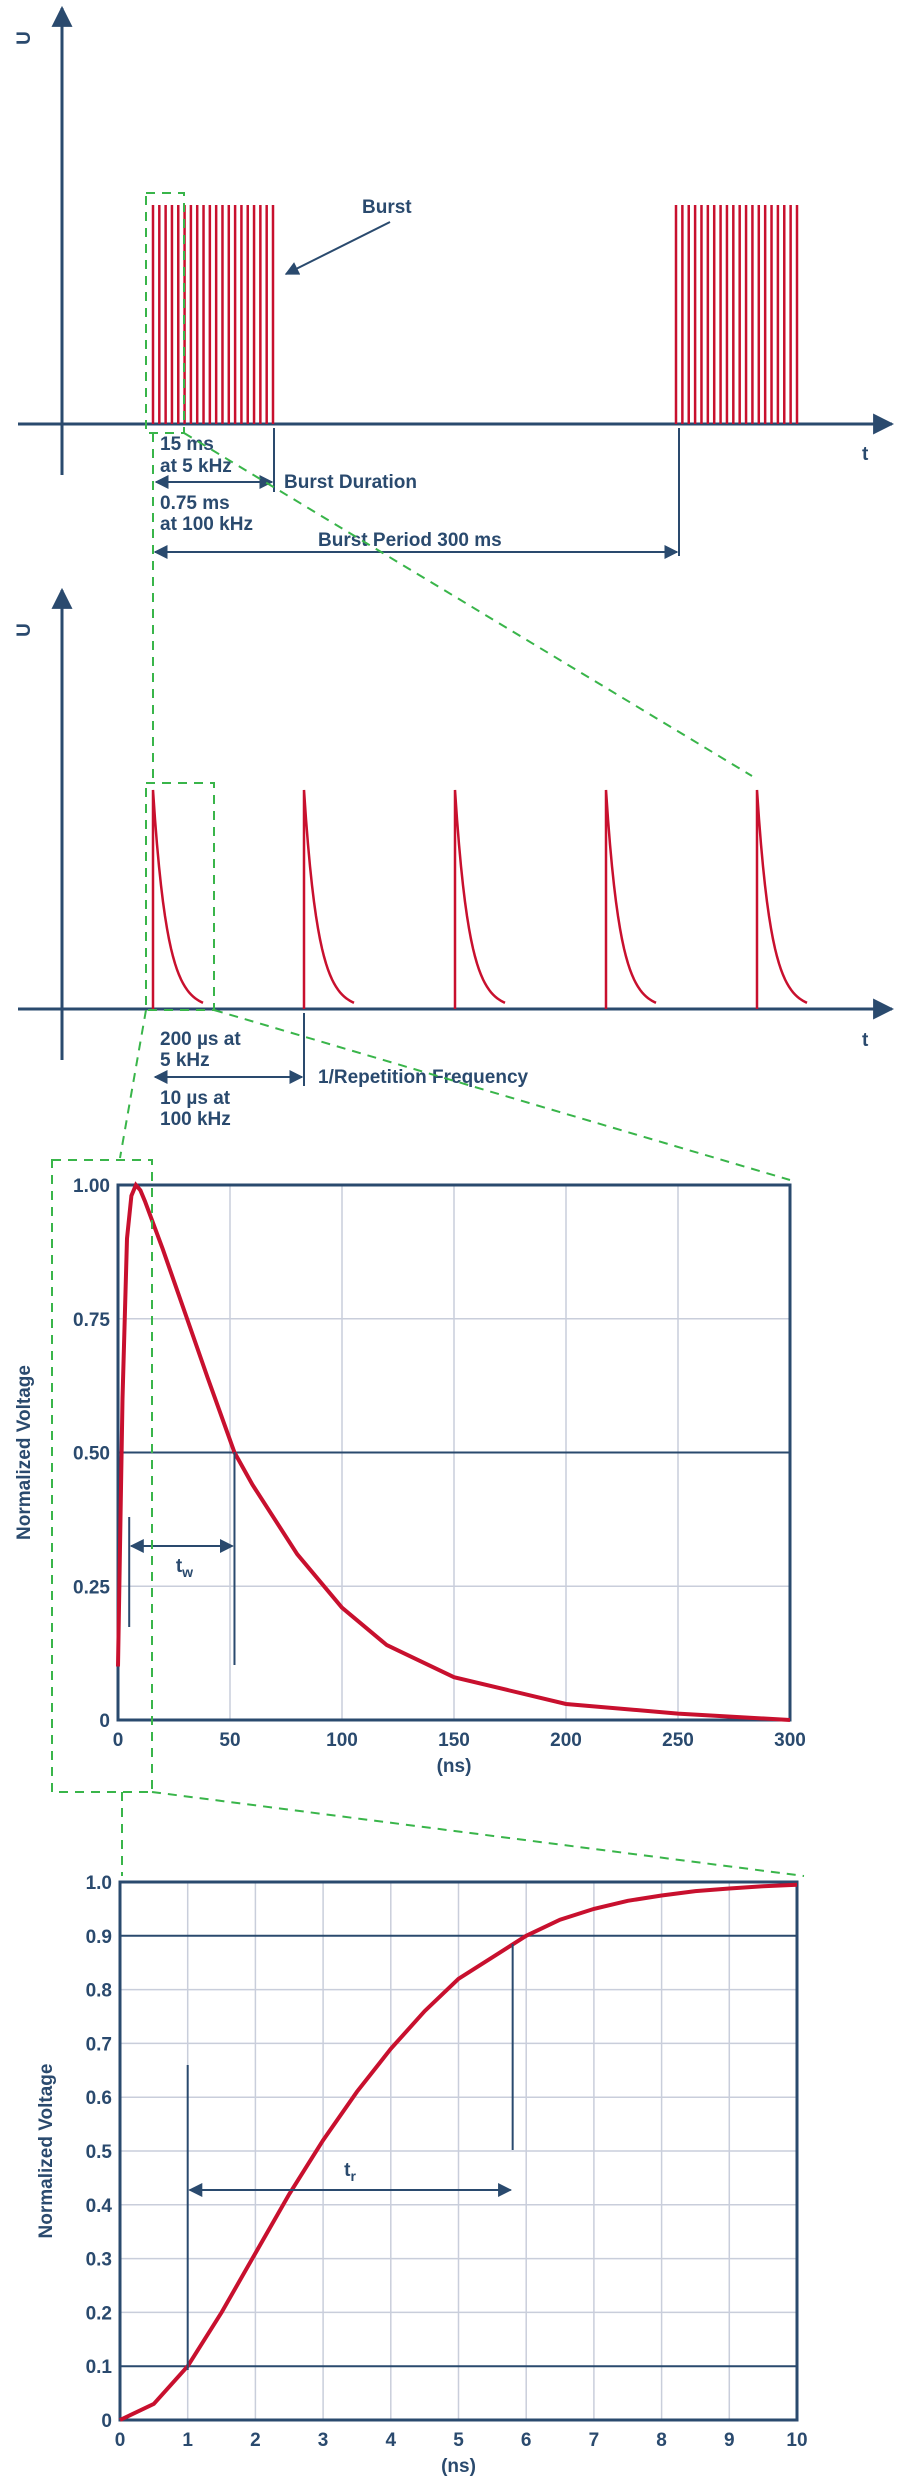 The width and height of the screenshot is (900, 2483). I want to click on y-tick-label: 0.6, so click(99, 2098).